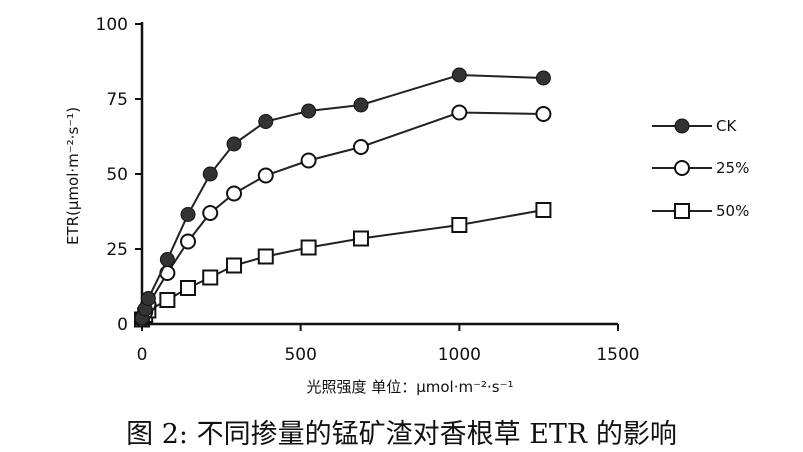 The height and width of the screenshot is (452, 803). I want to click on legend-item-25pct: 25%, so click(700, 168).